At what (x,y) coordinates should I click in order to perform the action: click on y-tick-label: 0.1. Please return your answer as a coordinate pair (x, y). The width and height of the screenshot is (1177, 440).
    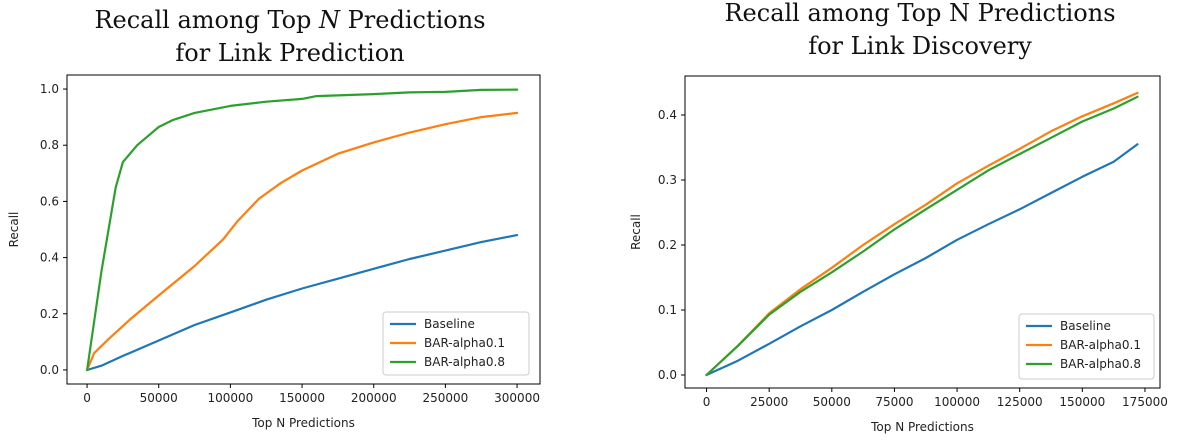
    Looking at the image, I should click on (667, 310).